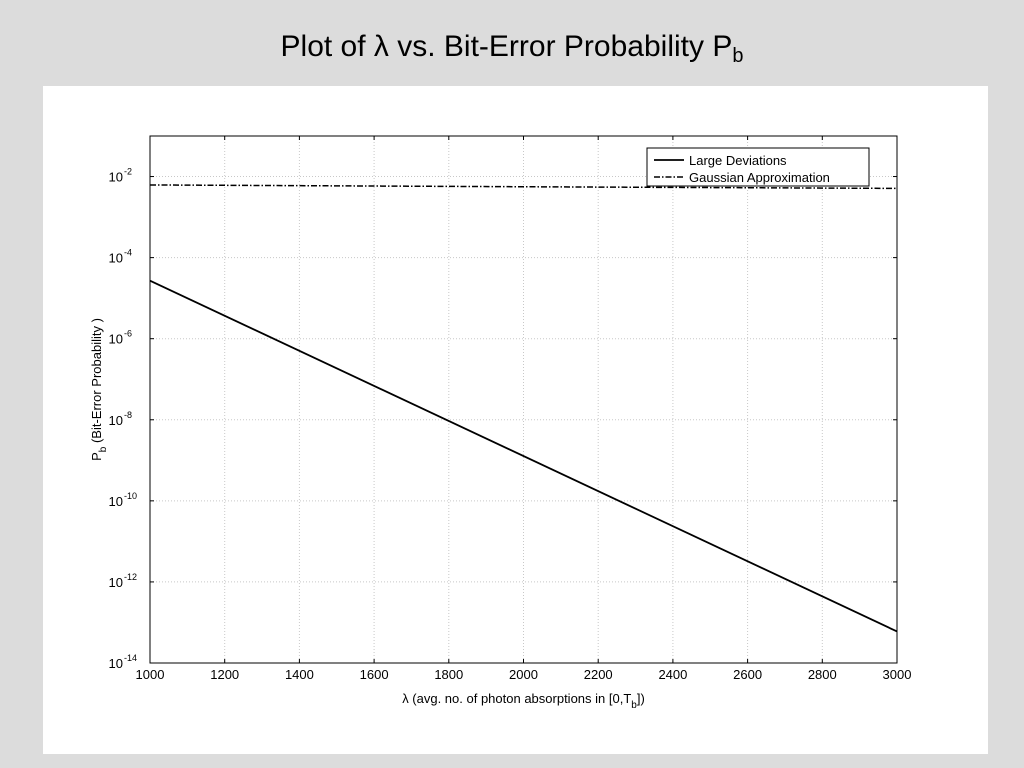 This screenshot has width=1024, height=768. I want to click on x-tick-label: 3000, so click(897, 674).